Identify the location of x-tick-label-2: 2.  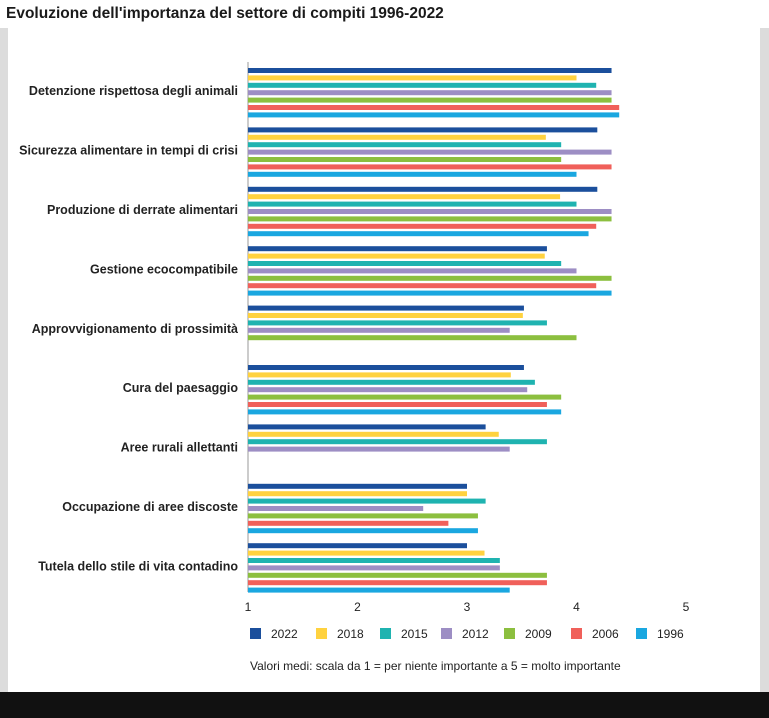
(357, 607).